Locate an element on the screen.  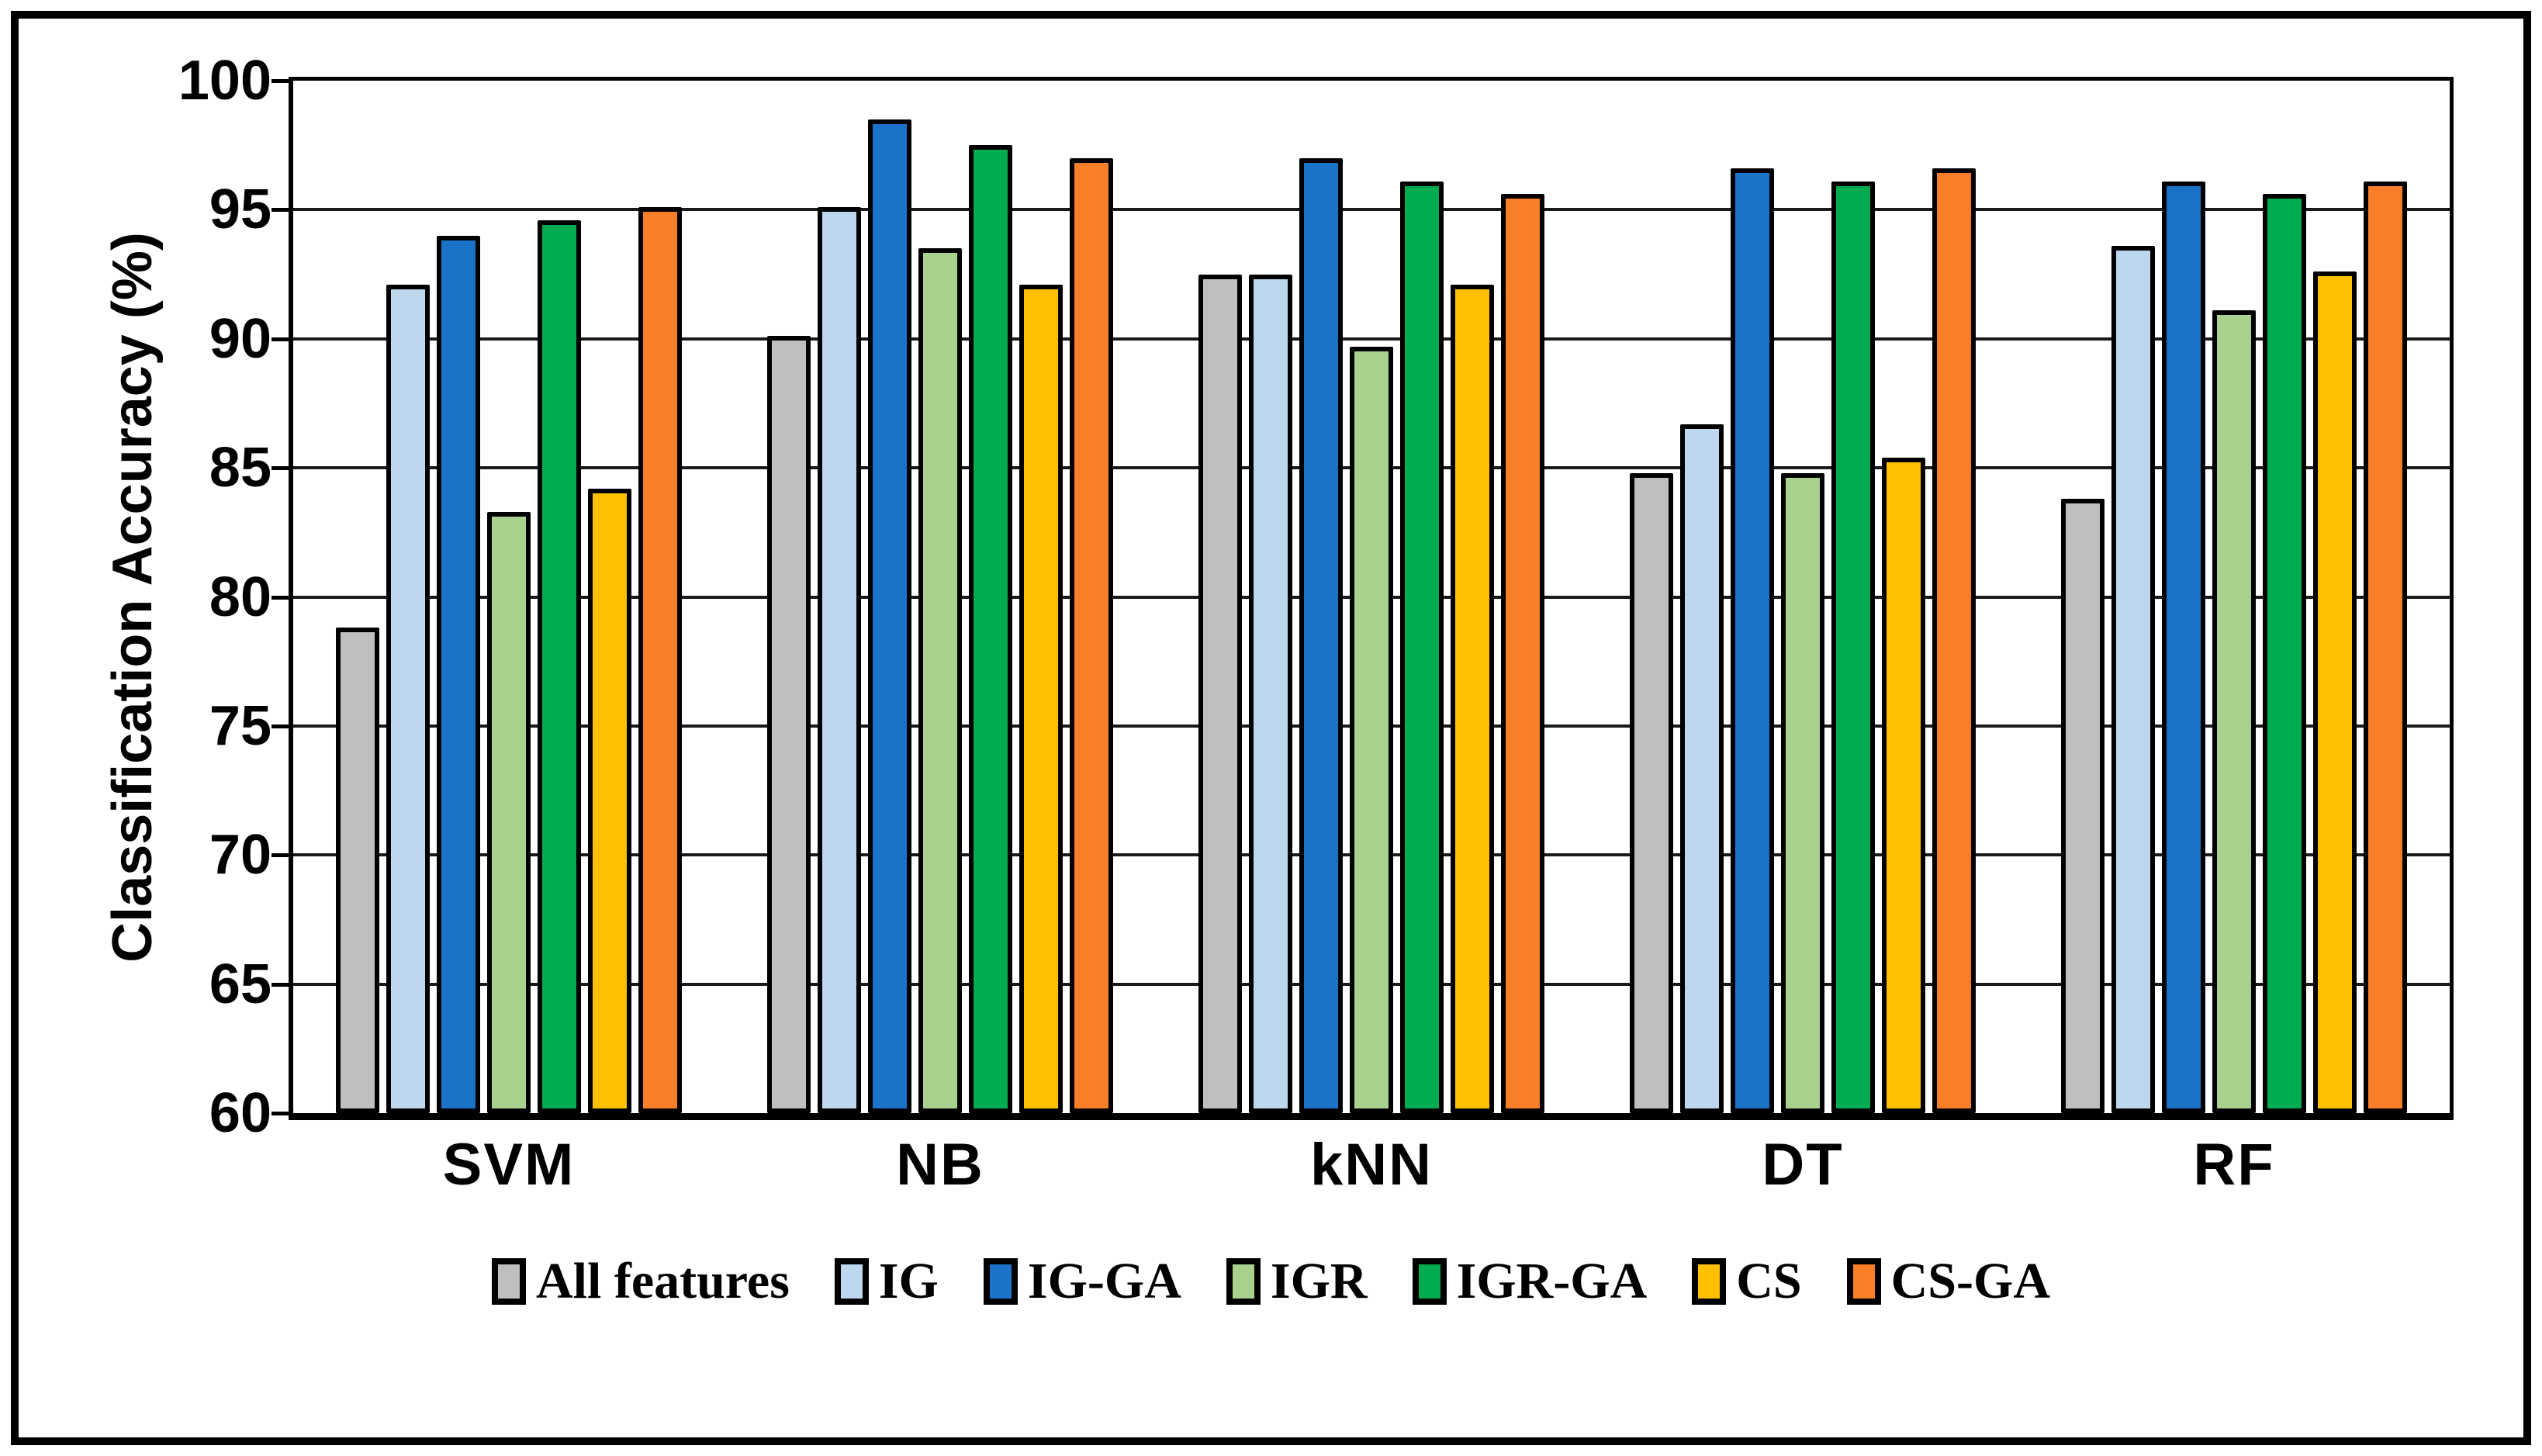
y-tick-label-70: 70 is located at coordinates (240, 856).